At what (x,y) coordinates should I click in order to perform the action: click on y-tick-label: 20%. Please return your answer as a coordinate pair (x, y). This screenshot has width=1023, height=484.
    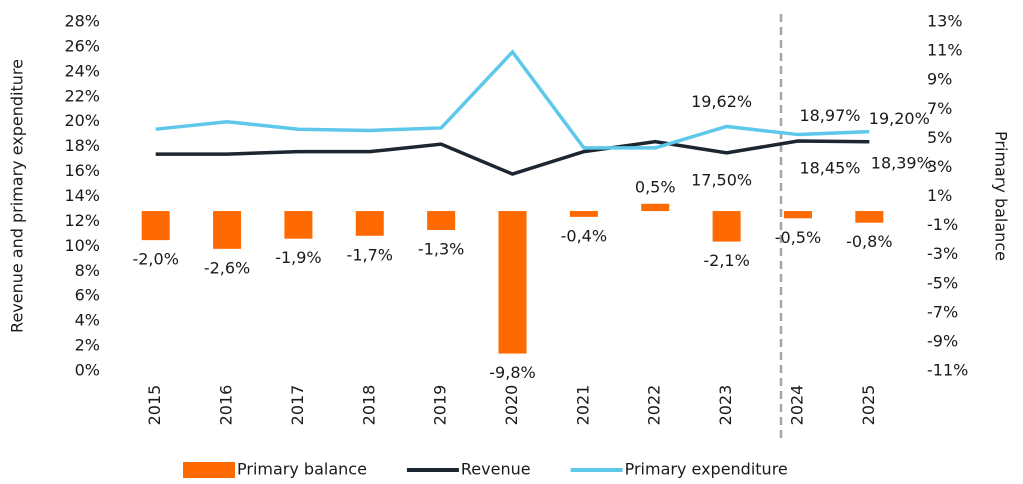
    Looking at the image, I should click on (82, 120).